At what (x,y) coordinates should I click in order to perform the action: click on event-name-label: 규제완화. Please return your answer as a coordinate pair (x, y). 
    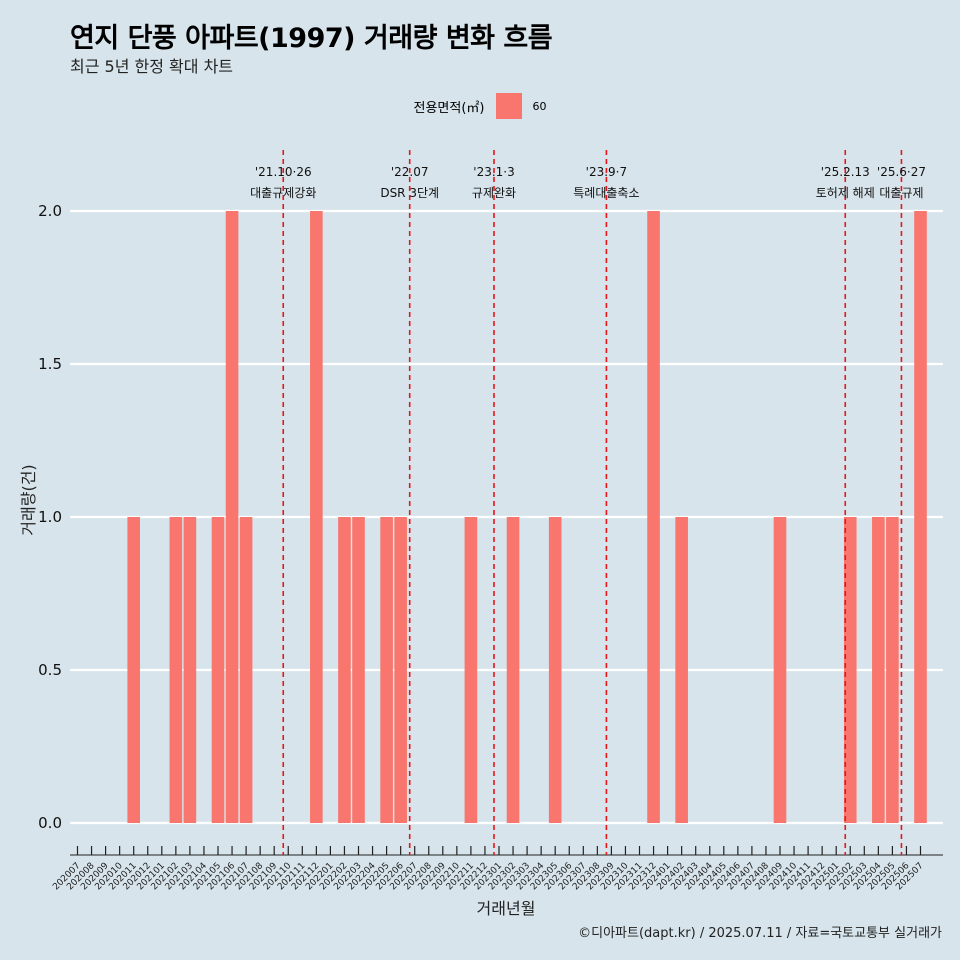
    Looking at the image, I should click on (494, 193).